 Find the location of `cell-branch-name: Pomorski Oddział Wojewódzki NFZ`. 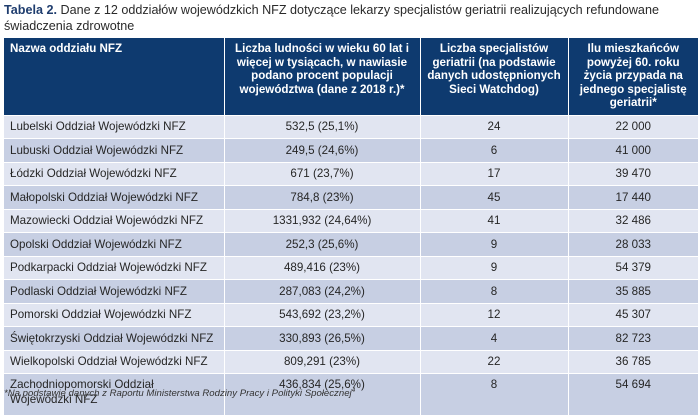

cell-branch-name: Pomorski Oddział Wojewódzki NFZ is located at coordinates (114, 315).